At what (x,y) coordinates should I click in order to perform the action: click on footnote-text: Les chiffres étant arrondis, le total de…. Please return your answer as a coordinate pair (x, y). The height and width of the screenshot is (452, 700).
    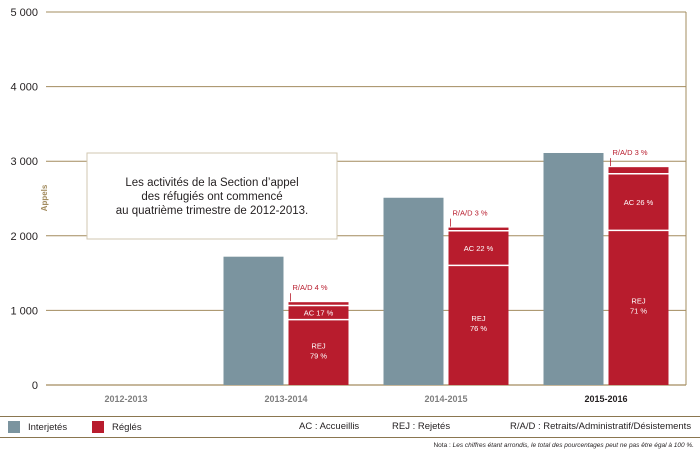
    Looking at the image, I should click on (573, 445).